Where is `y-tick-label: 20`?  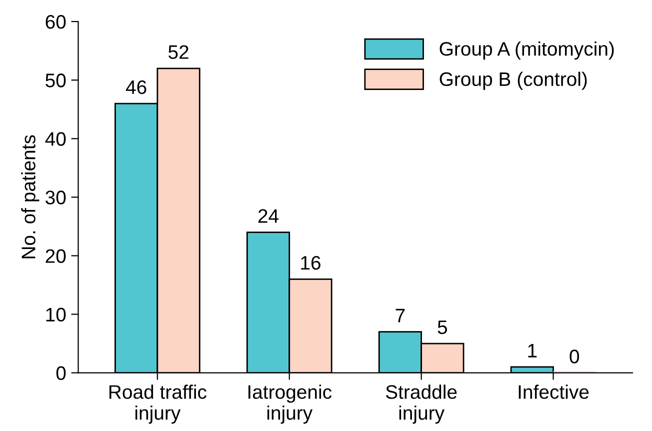
y-tick-label: 20 is located at coordinates (56, 256).